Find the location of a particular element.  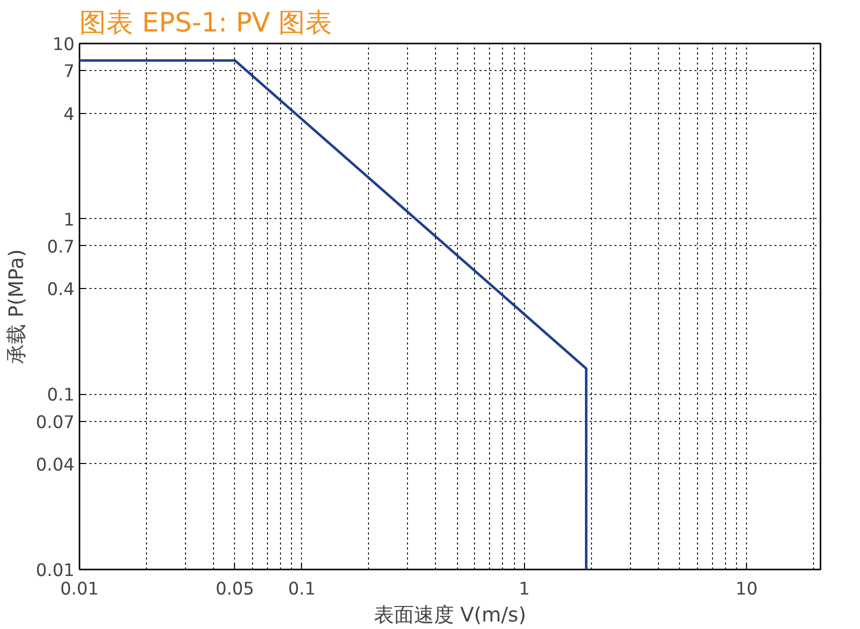

y-tick-label: 10 is located at coordinates (63, 45).